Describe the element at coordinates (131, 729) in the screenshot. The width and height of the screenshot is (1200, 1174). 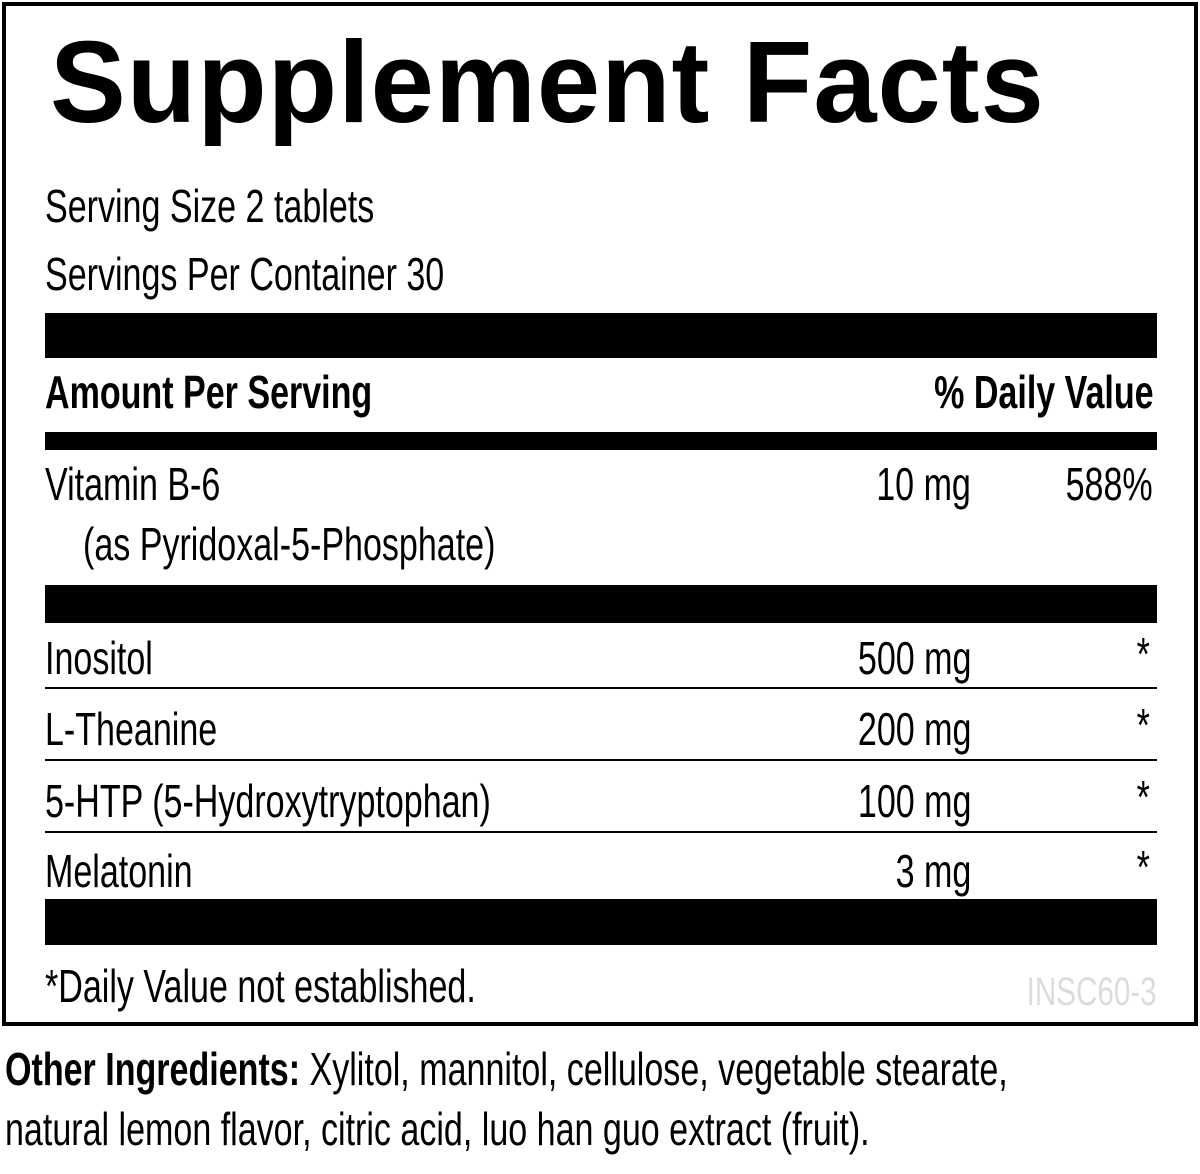
I see `ingredient-name: L-Theanine` at that location.